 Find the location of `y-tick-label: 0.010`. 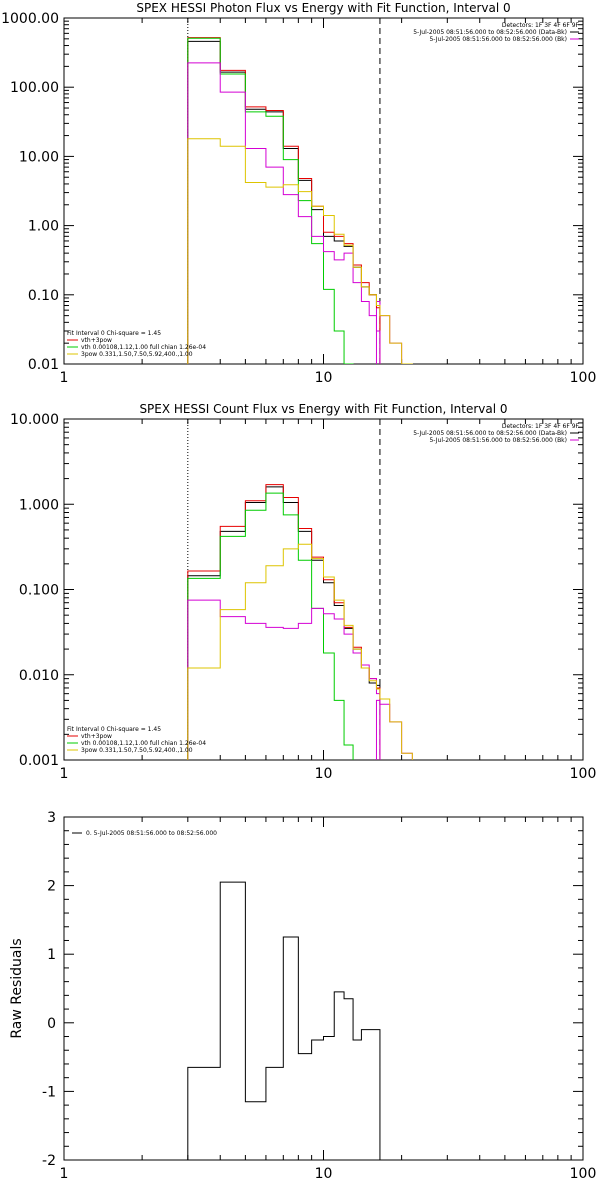

y-tick-label: 0.010 is located at coordinates (39, 676).